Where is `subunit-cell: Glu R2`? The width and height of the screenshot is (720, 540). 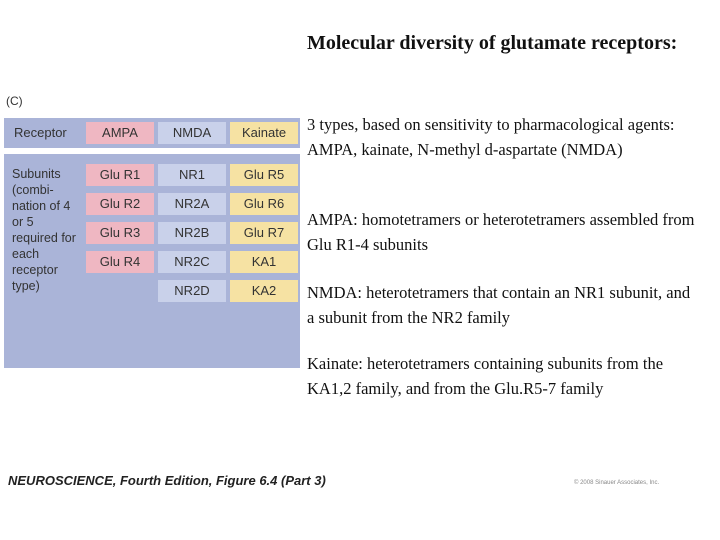 subunit-cell: Glu R2 is located at coordinates (120, 204).